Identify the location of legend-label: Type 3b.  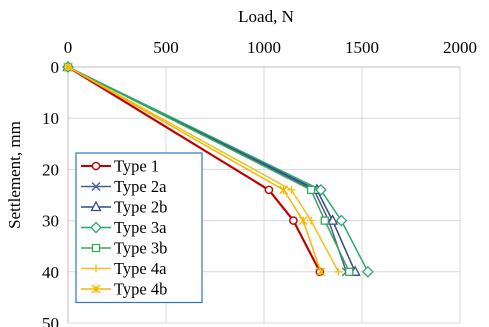
(140, 248).